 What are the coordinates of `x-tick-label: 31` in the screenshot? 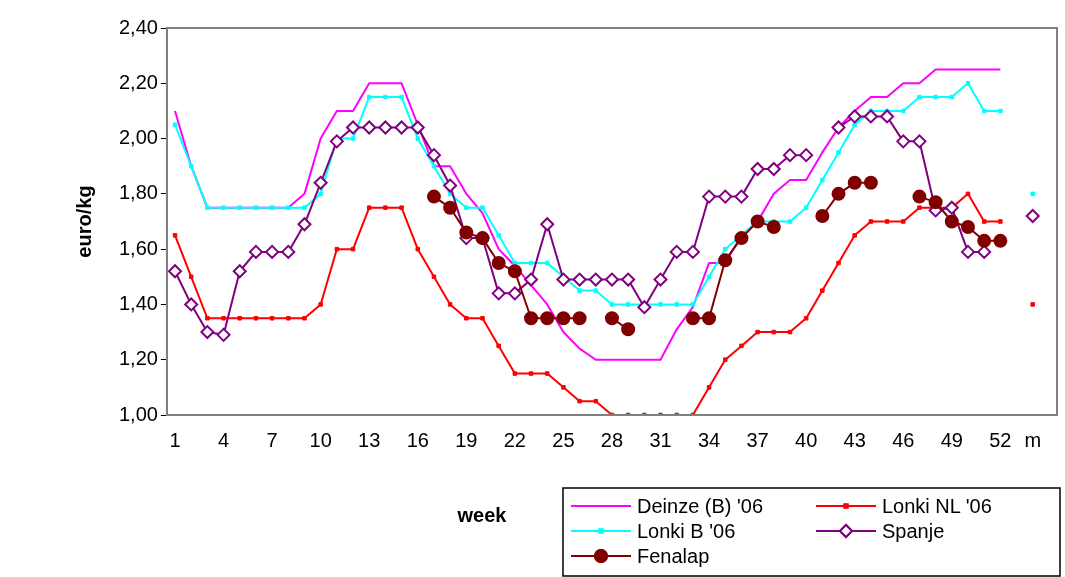 It's located at (660, 439).